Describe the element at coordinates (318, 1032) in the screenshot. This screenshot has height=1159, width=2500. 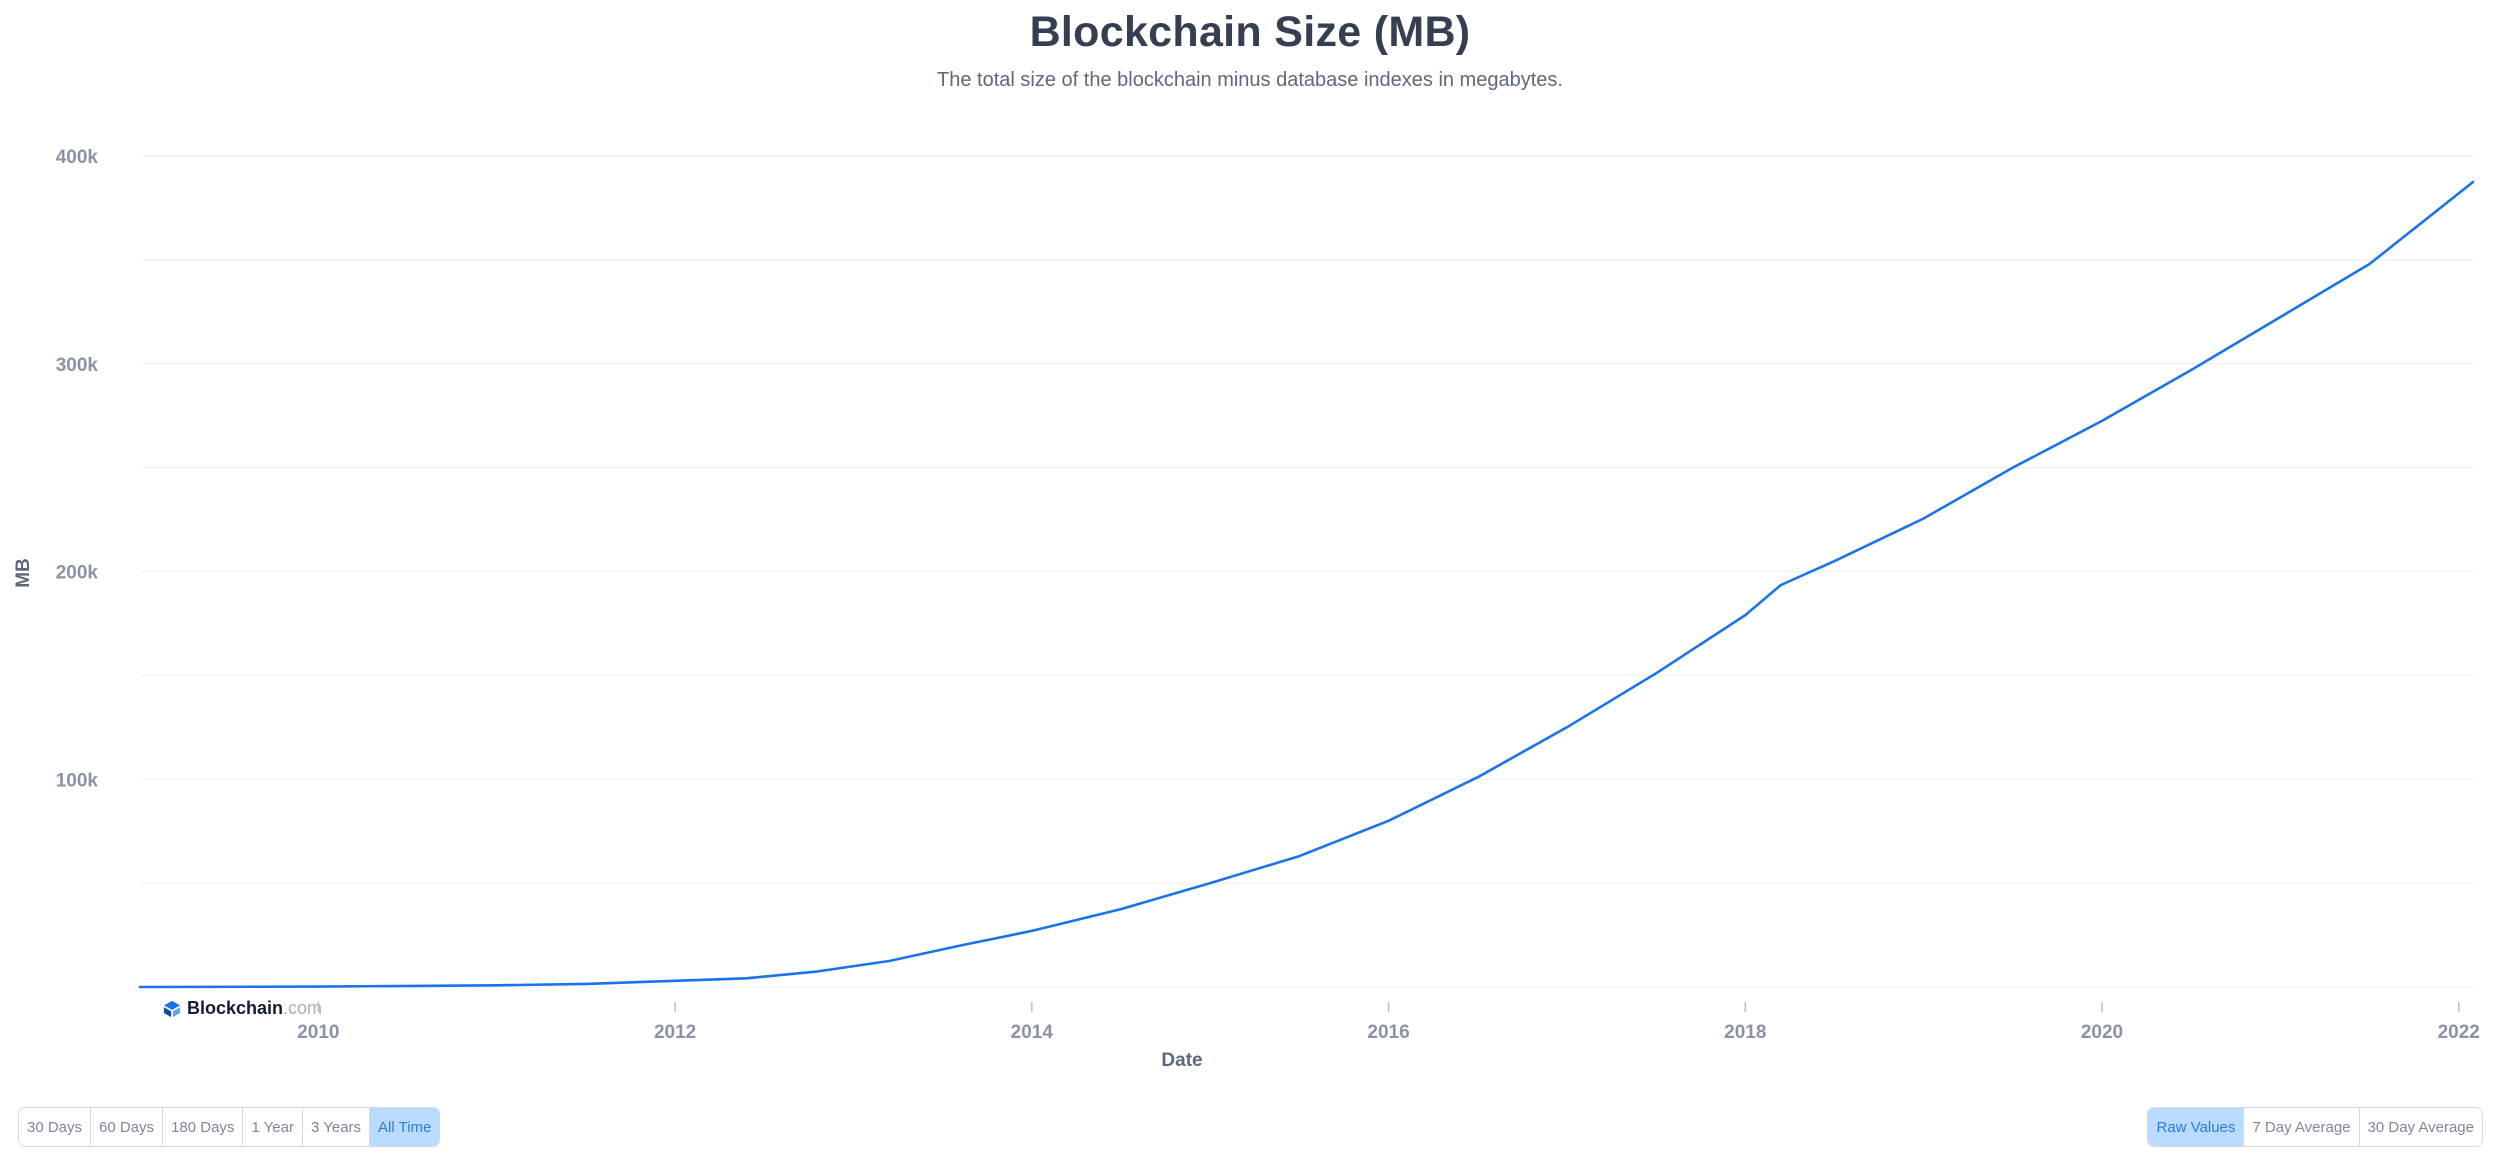
I see `x-tick-label: 2010` at that location.